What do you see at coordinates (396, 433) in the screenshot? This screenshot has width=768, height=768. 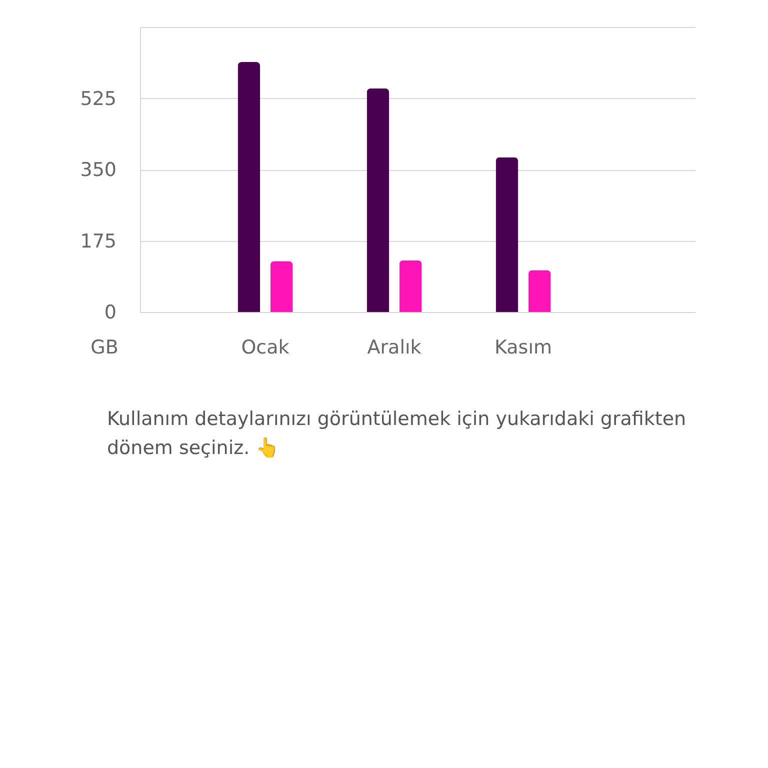 I see `text: Kullanım detaylarınızı görüntülemek için yukarıdaki grafikten dönem seçiniz. 👆` at bounding box center [396, 433].